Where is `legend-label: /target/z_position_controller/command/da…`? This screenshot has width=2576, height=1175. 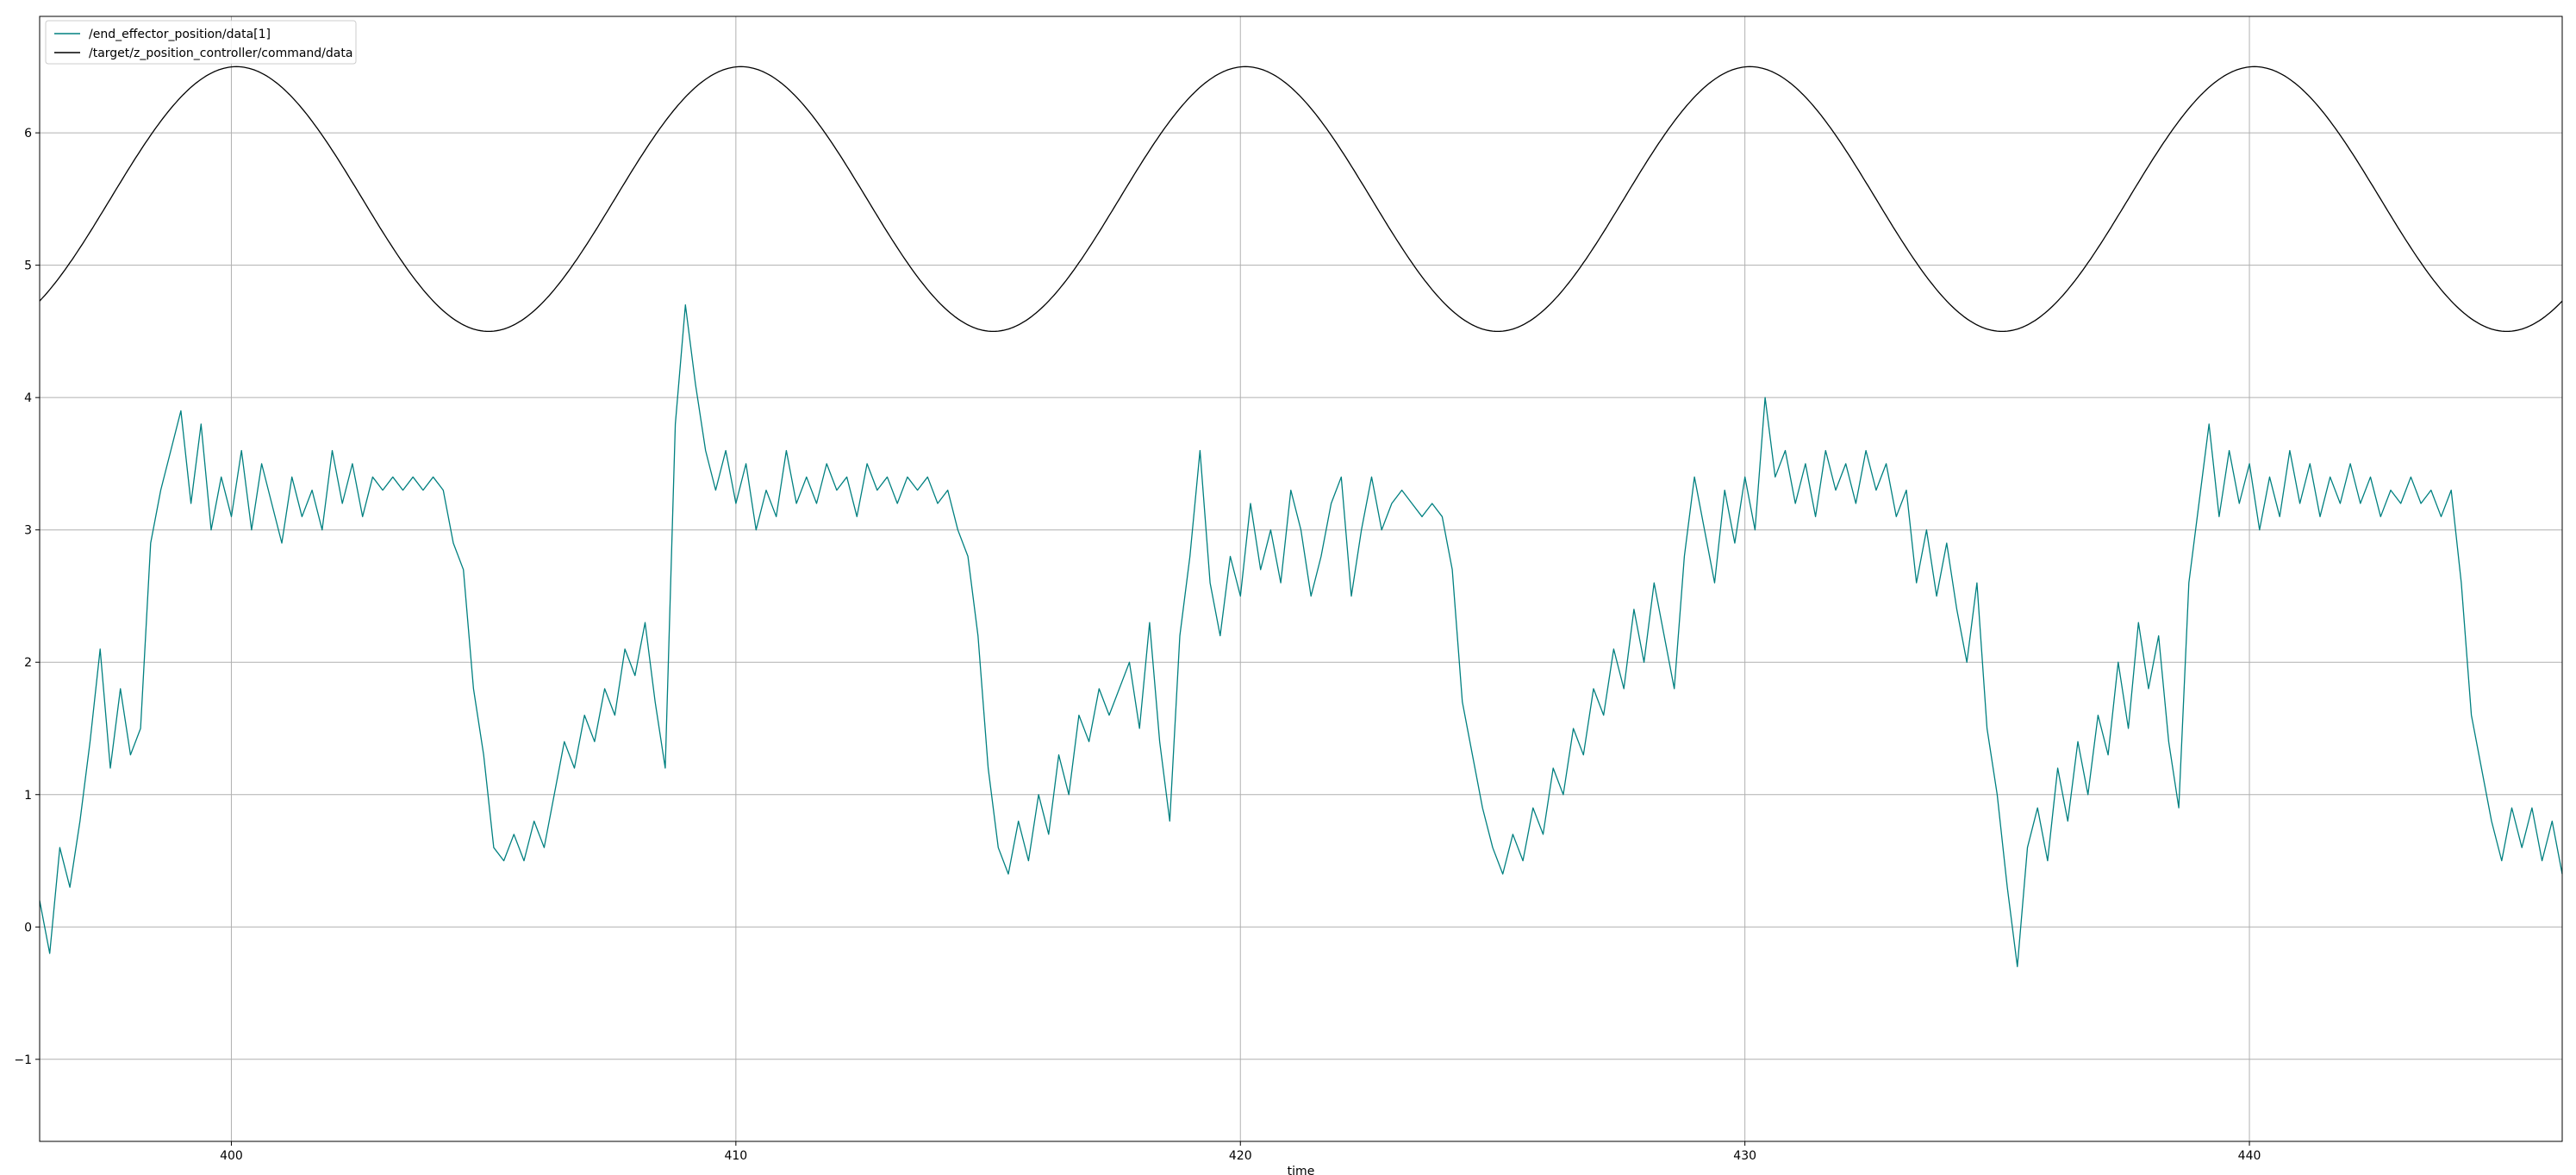 legend-label: /target/z_position_controller/command/da… is located at coordinates (220, 53).